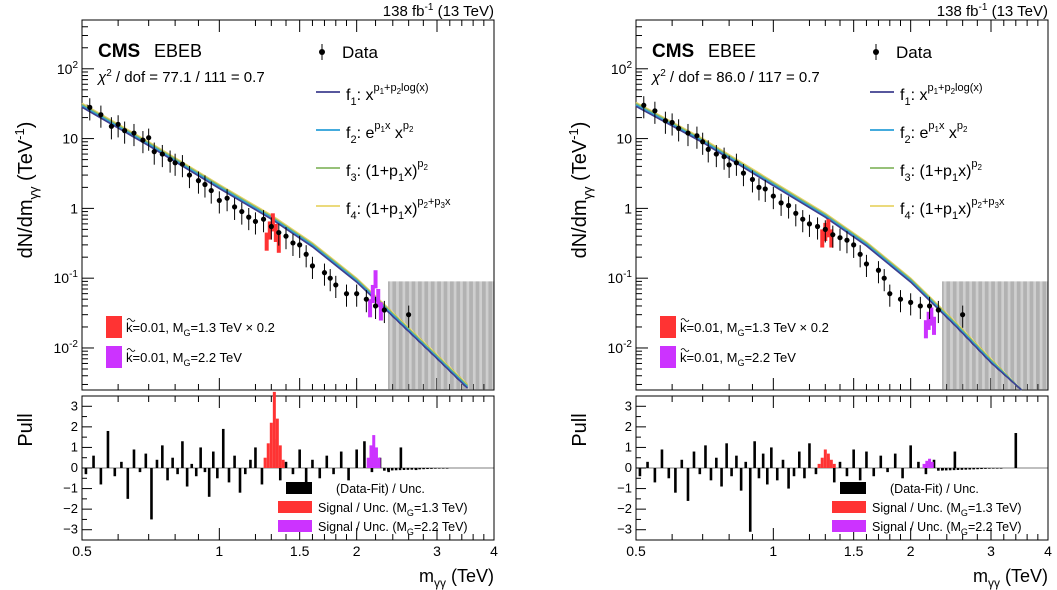 Image resolution: width=1057 pixels, height=590 pixels. Describe the element at coordinates (74, 446) in the screenshot. I see `pull-tick-label: 1` at that location.